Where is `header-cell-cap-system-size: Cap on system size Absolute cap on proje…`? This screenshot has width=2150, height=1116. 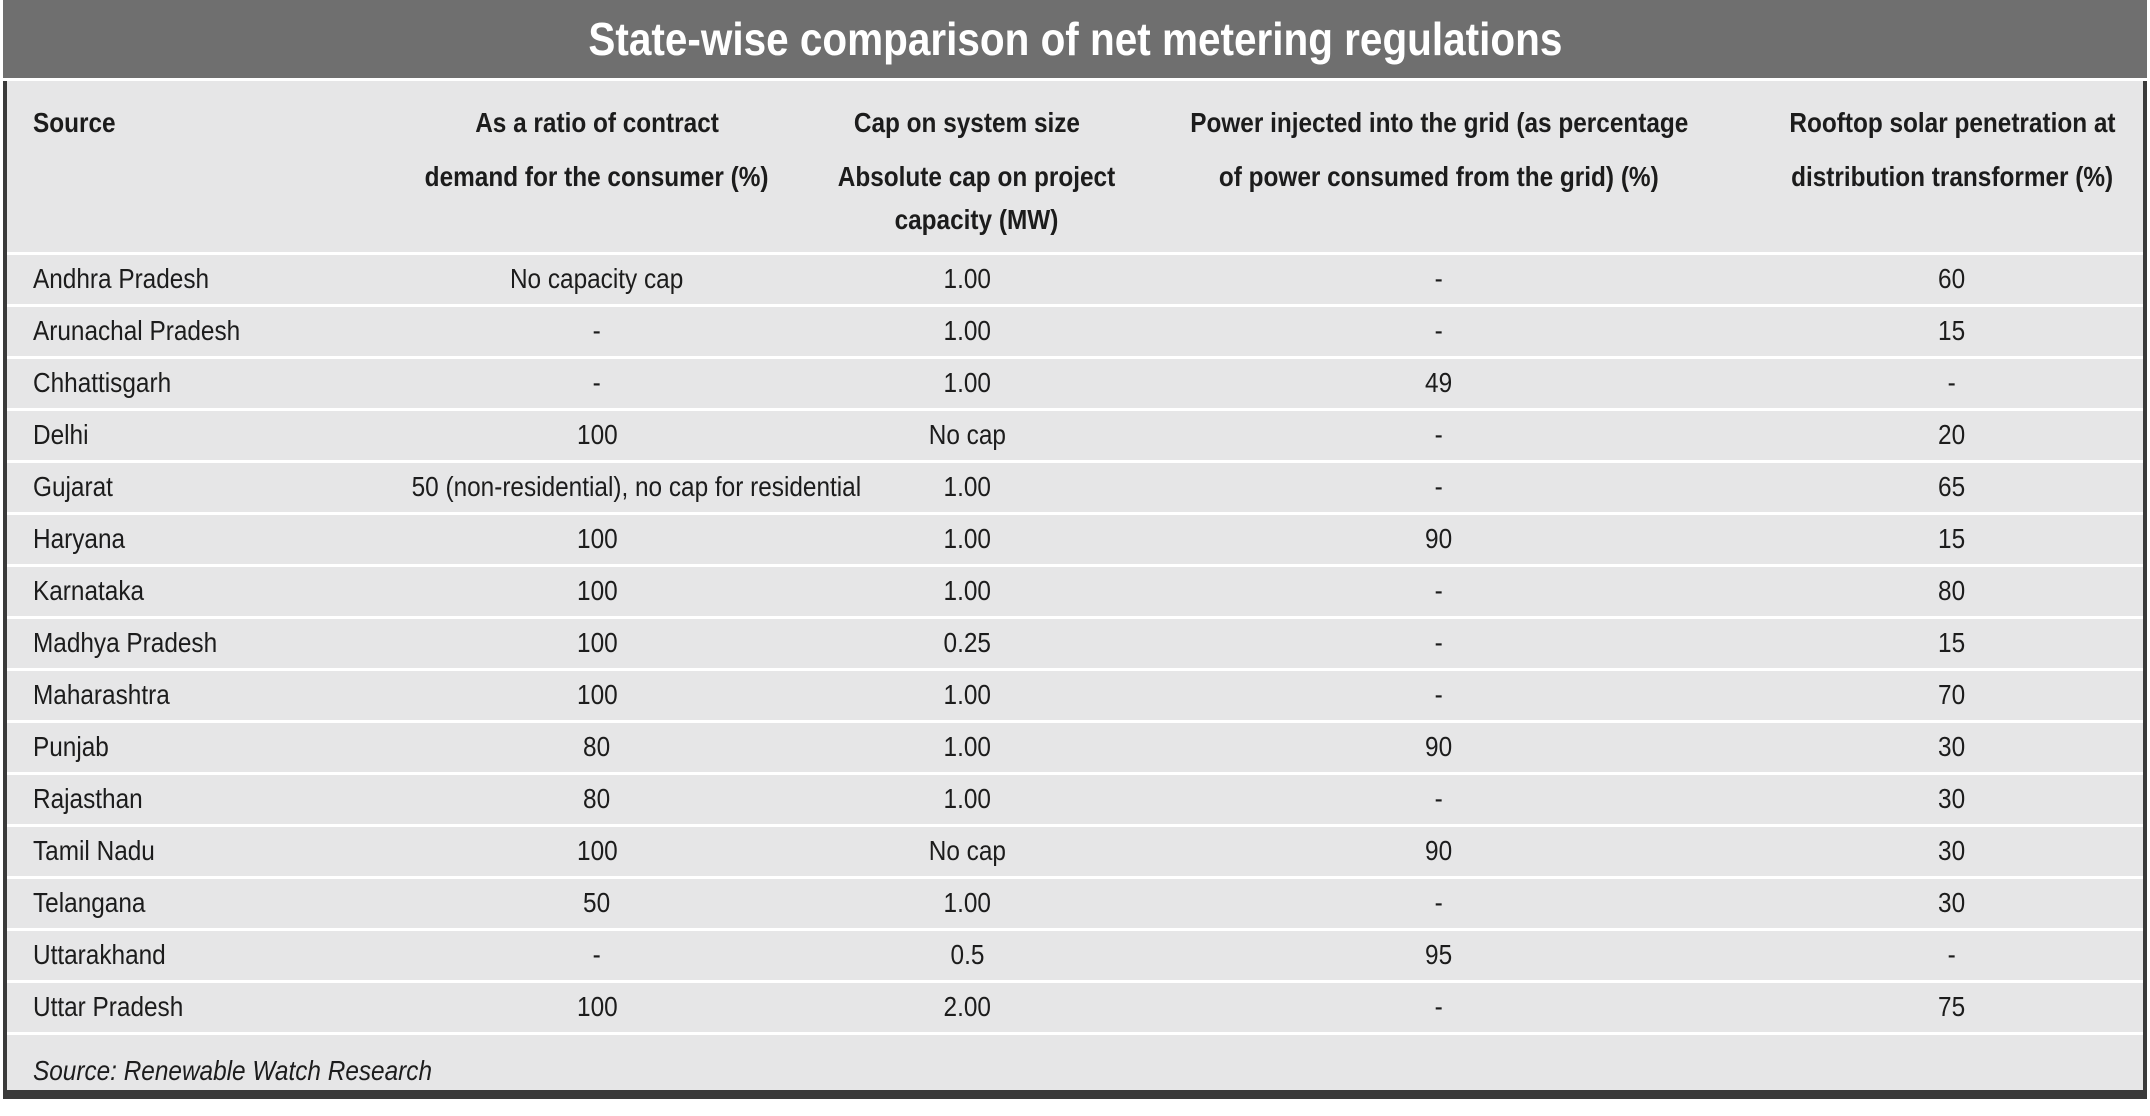 header-cell-cap-system-size: Cap on system size Absolute cap on proje… is located at coordinates (967, 167).